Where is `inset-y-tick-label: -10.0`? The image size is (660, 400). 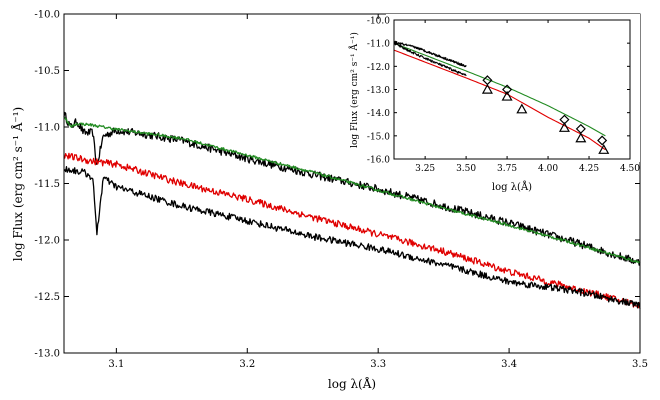
inset-y-tick-label: -10.0 is located at coordinates (378, 22).